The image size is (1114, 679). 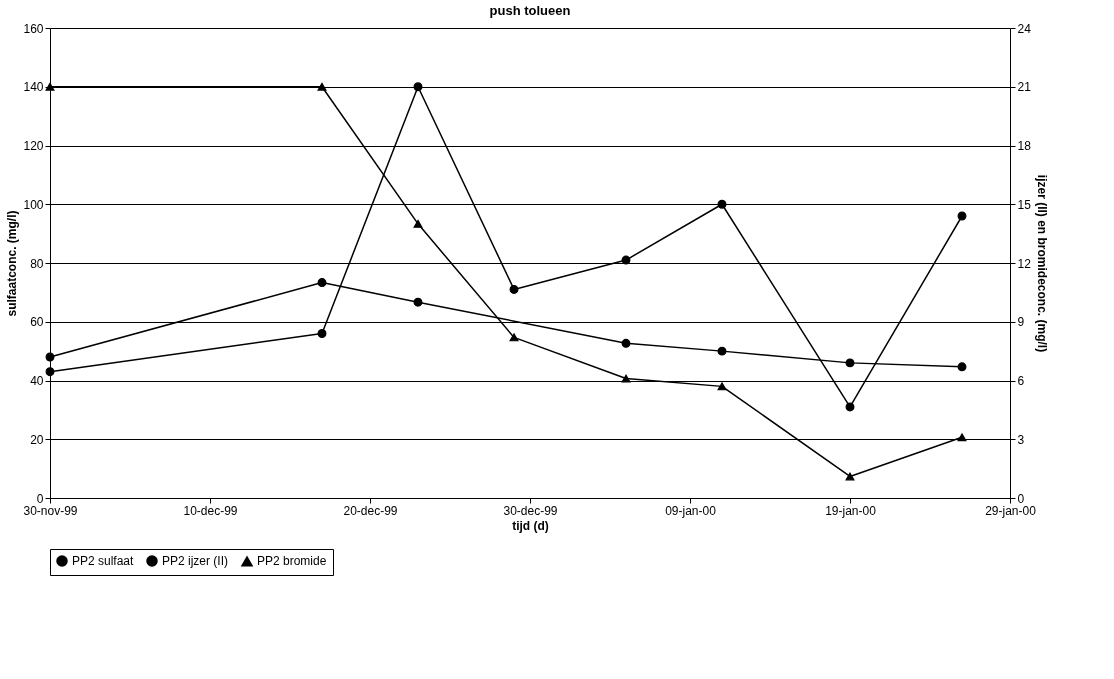 What do you see at coordinates (33, 87) in the screenshot?
I see `y-tick-label: 140` at bounding box center [33, 87].